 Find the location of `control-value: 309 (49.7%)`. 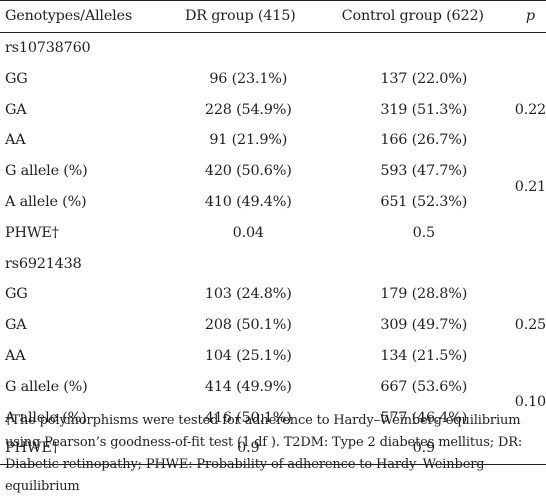

control-value: 309 (49.7%) is located at coordinates (424, 325).